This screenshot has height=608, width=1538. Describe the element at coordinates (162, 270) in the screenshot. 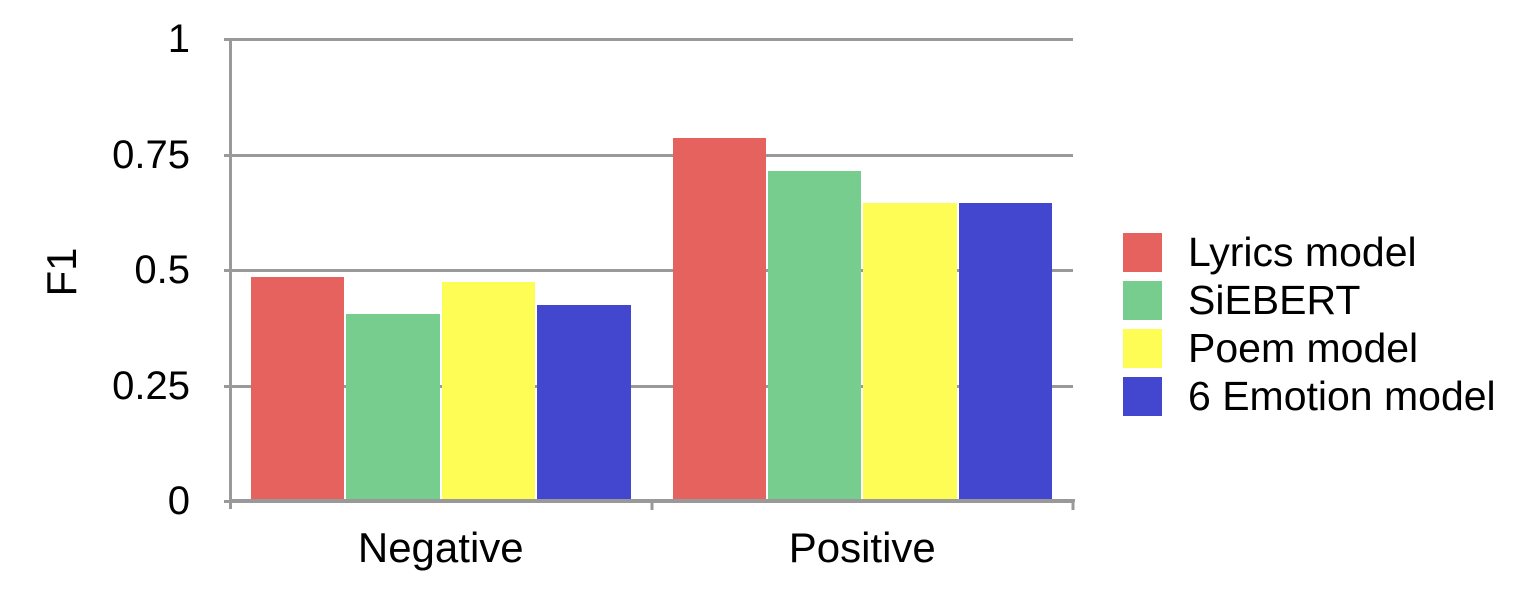

I see `y-tick-label-0.5: 0.5` at that location.